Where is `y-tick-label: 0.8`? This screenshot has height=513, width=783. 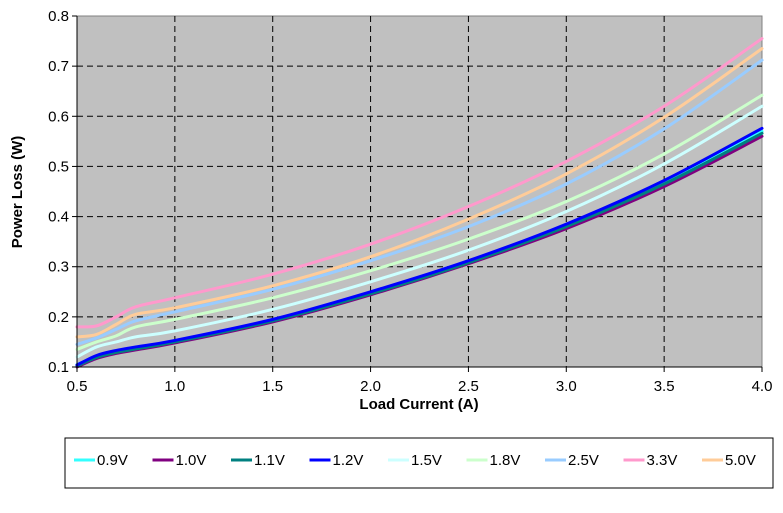 y-tick-label: 0.8 is located at coordinates (58, 16).